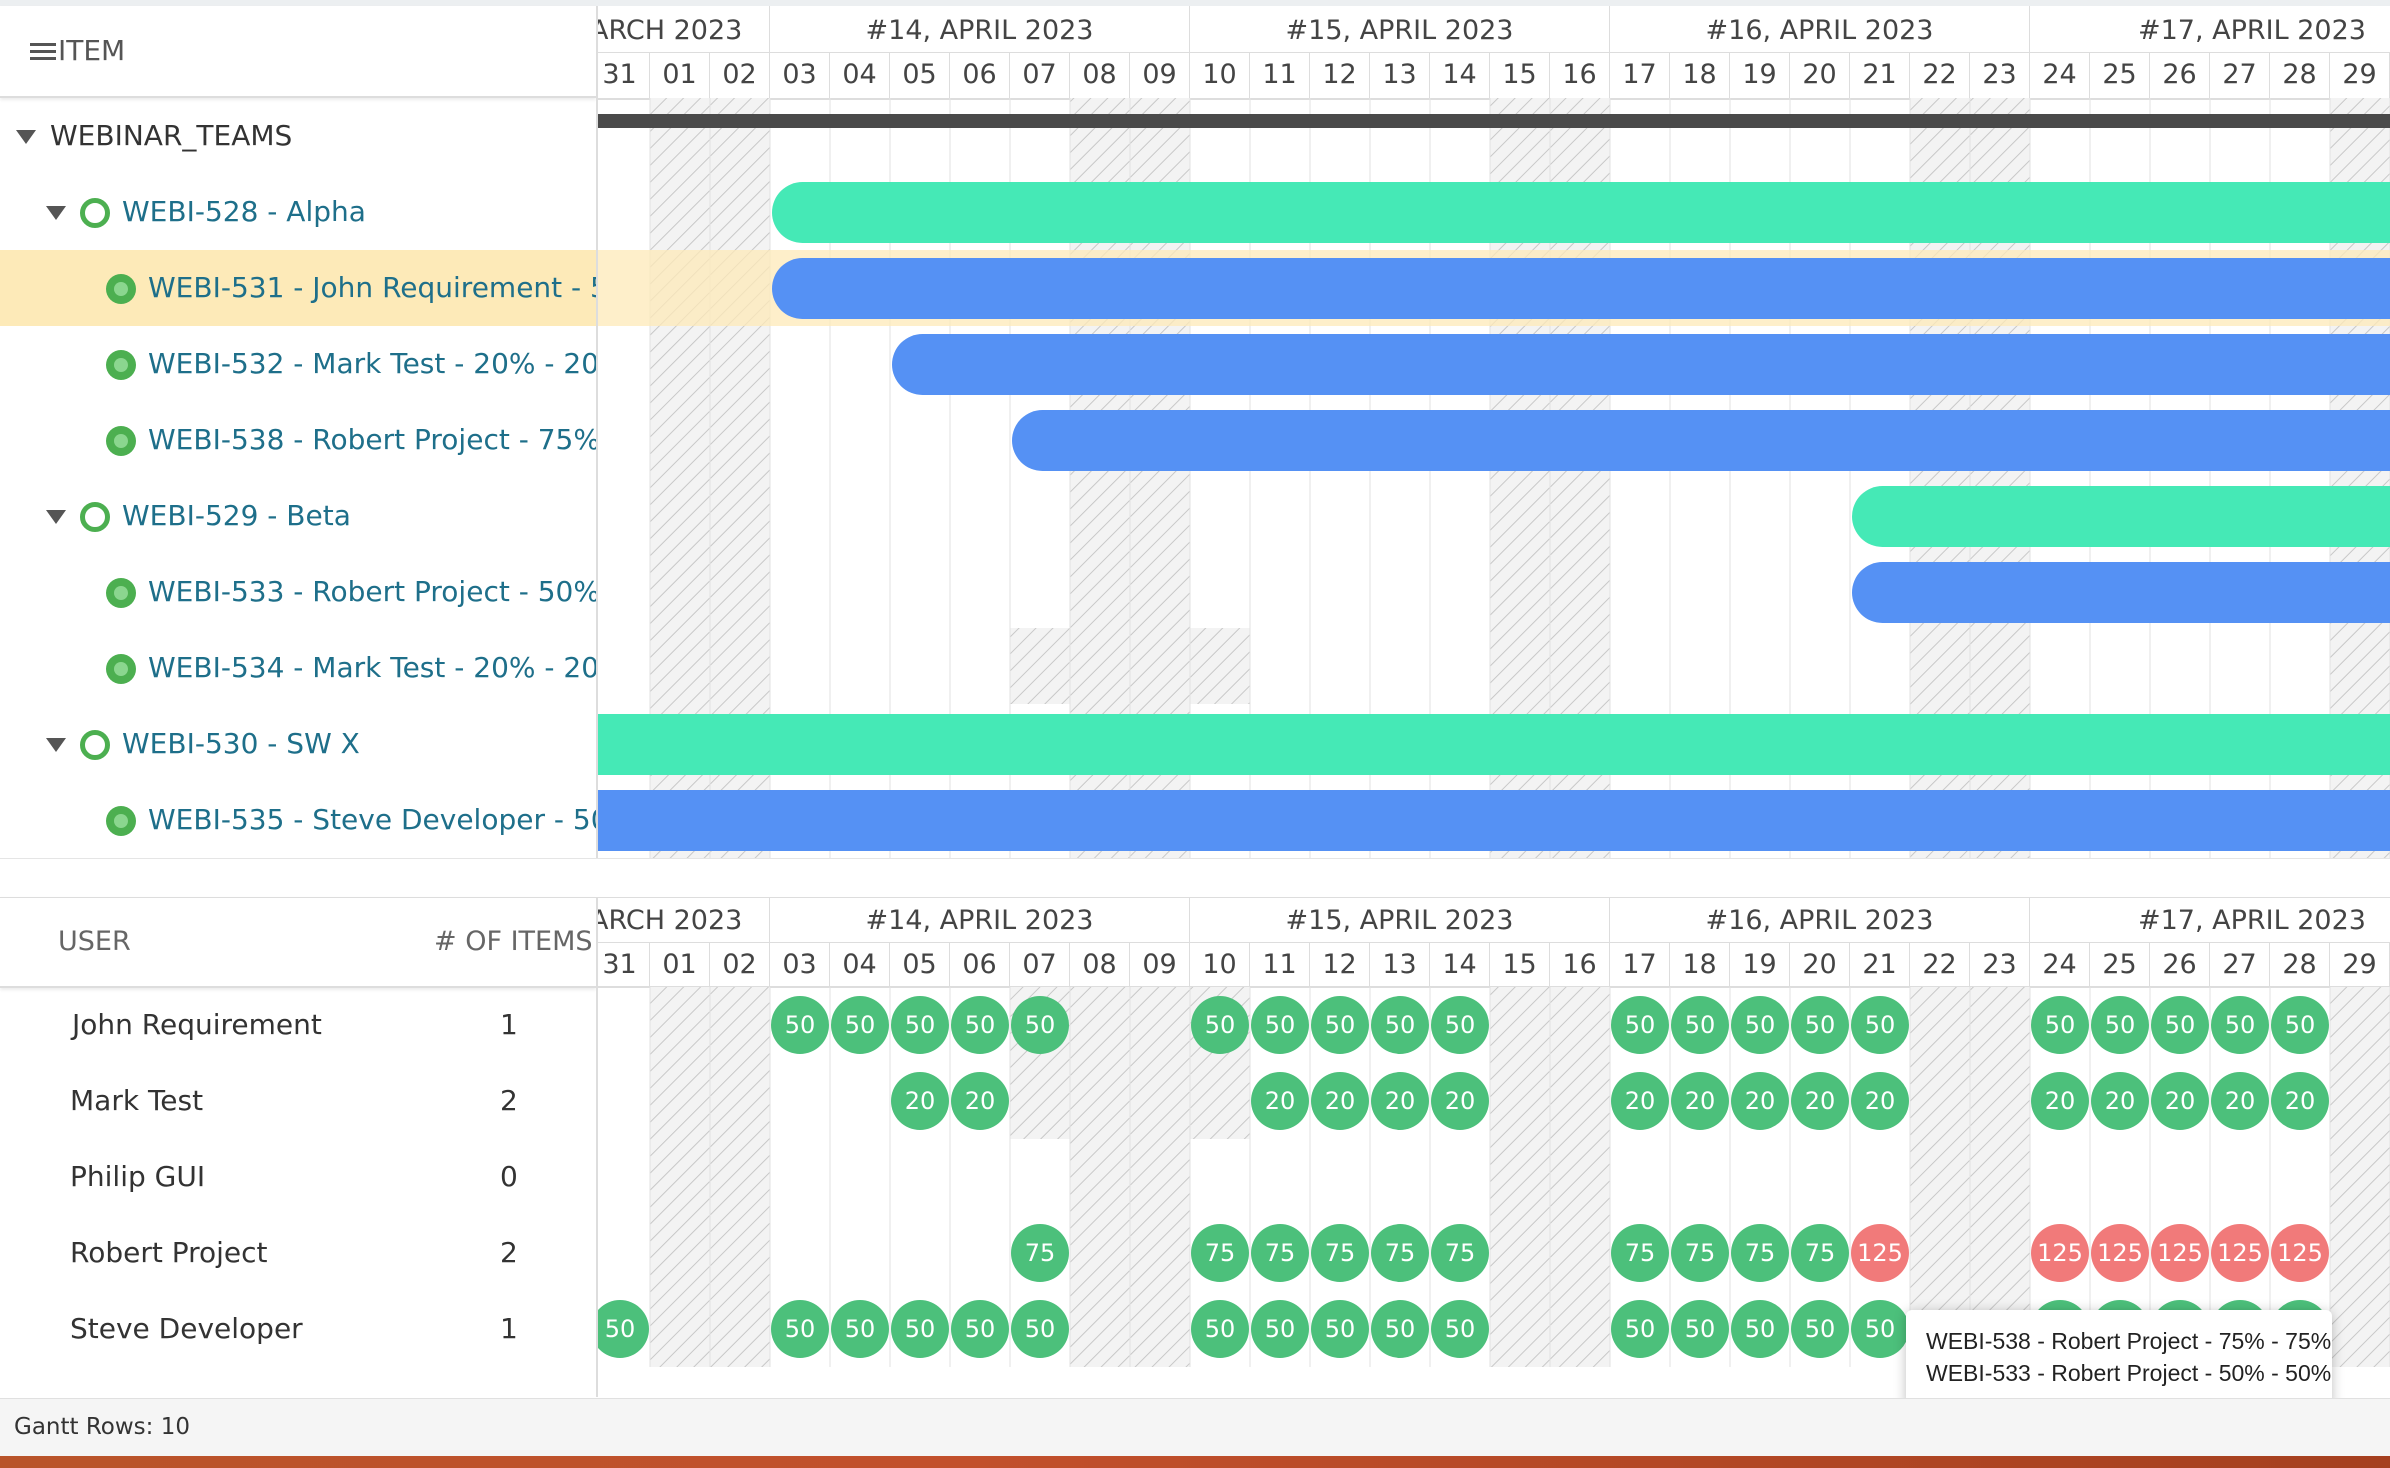  Describe the element at coordinates (298, 52) in the screenshot. I see `item-column-header: ITEM` at that location.